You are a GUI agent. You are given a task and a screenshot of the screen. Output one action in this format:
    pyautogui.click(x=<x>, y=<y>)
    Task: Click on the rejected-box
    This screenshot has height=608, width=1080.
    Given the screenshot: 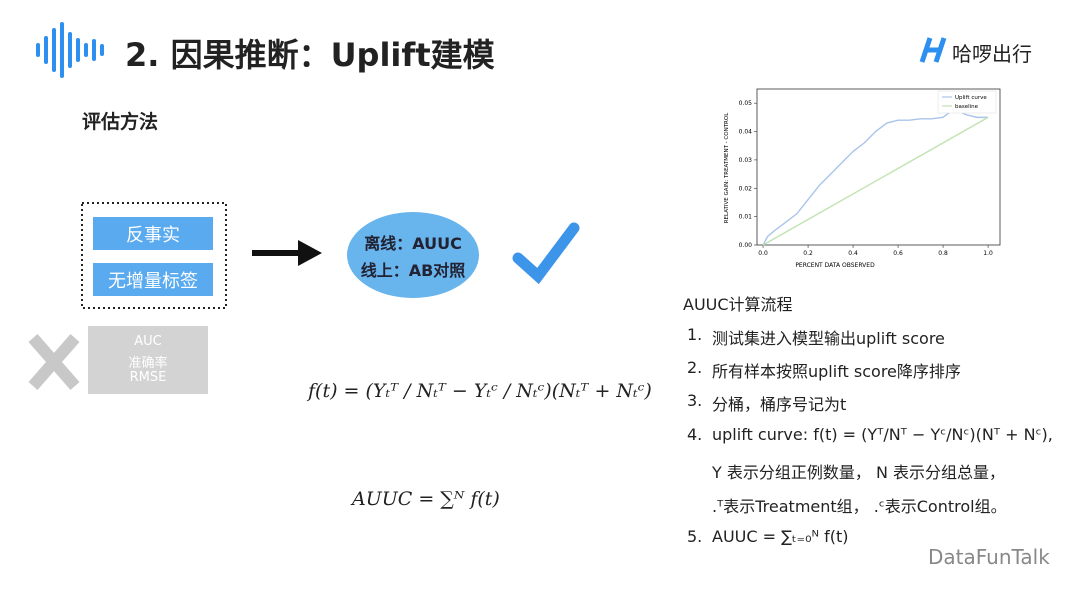 What is the action you would take?
    pyautogui.click(x=148, y=360)
    